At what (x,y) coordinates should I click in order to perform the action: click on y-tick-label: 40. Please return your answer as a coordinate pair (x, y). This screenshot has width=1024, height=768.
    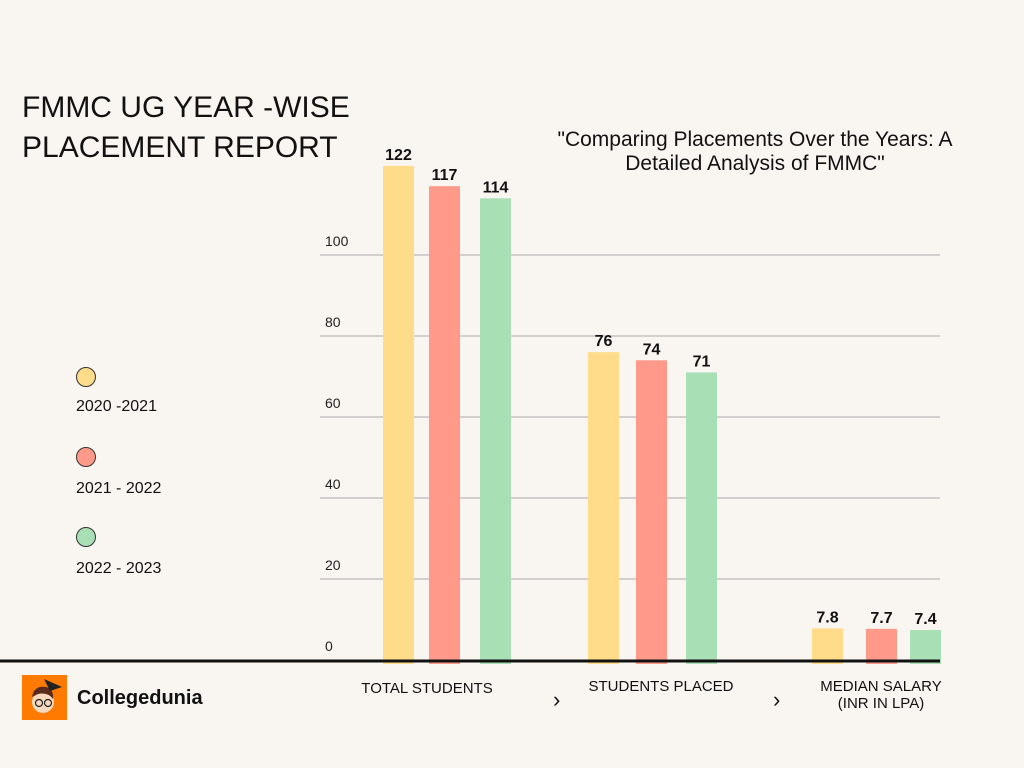
    Looking at the image, I should click on (333, 484).